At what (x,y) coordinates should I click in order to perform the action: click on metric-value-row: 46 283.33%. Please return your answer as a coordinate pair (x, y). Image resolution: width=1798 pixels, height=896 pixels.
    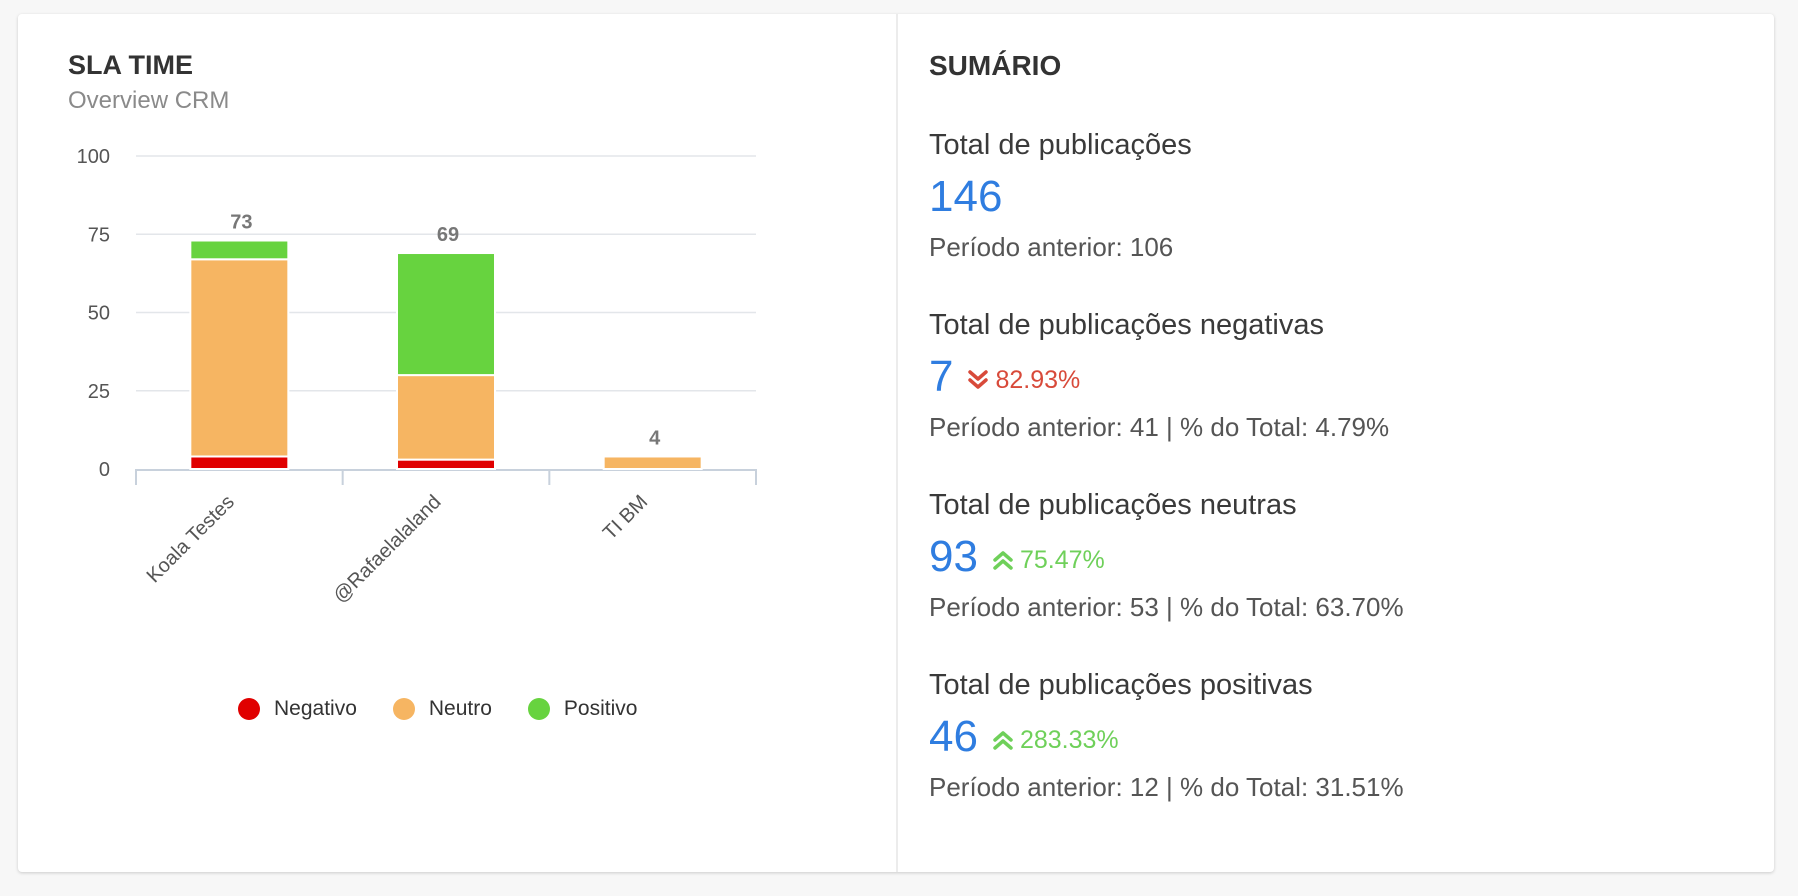
    Looking at the image, I should click on (1329, 737).